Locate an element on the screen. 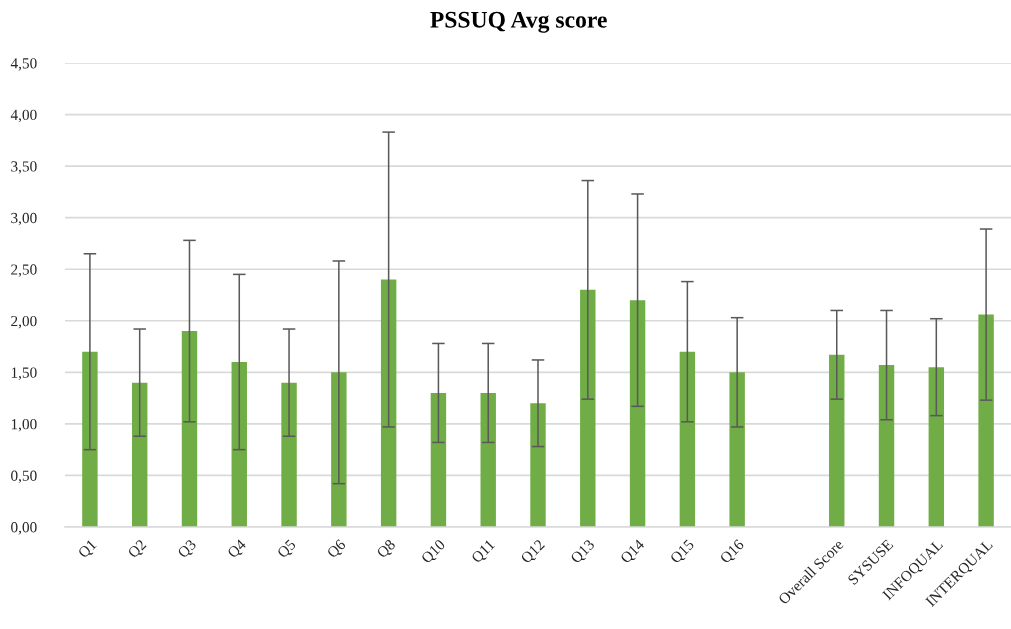 The height and width of the screenshot is (629, 1011). x-tick-label: Q8 is located at coordinates (387, 549).